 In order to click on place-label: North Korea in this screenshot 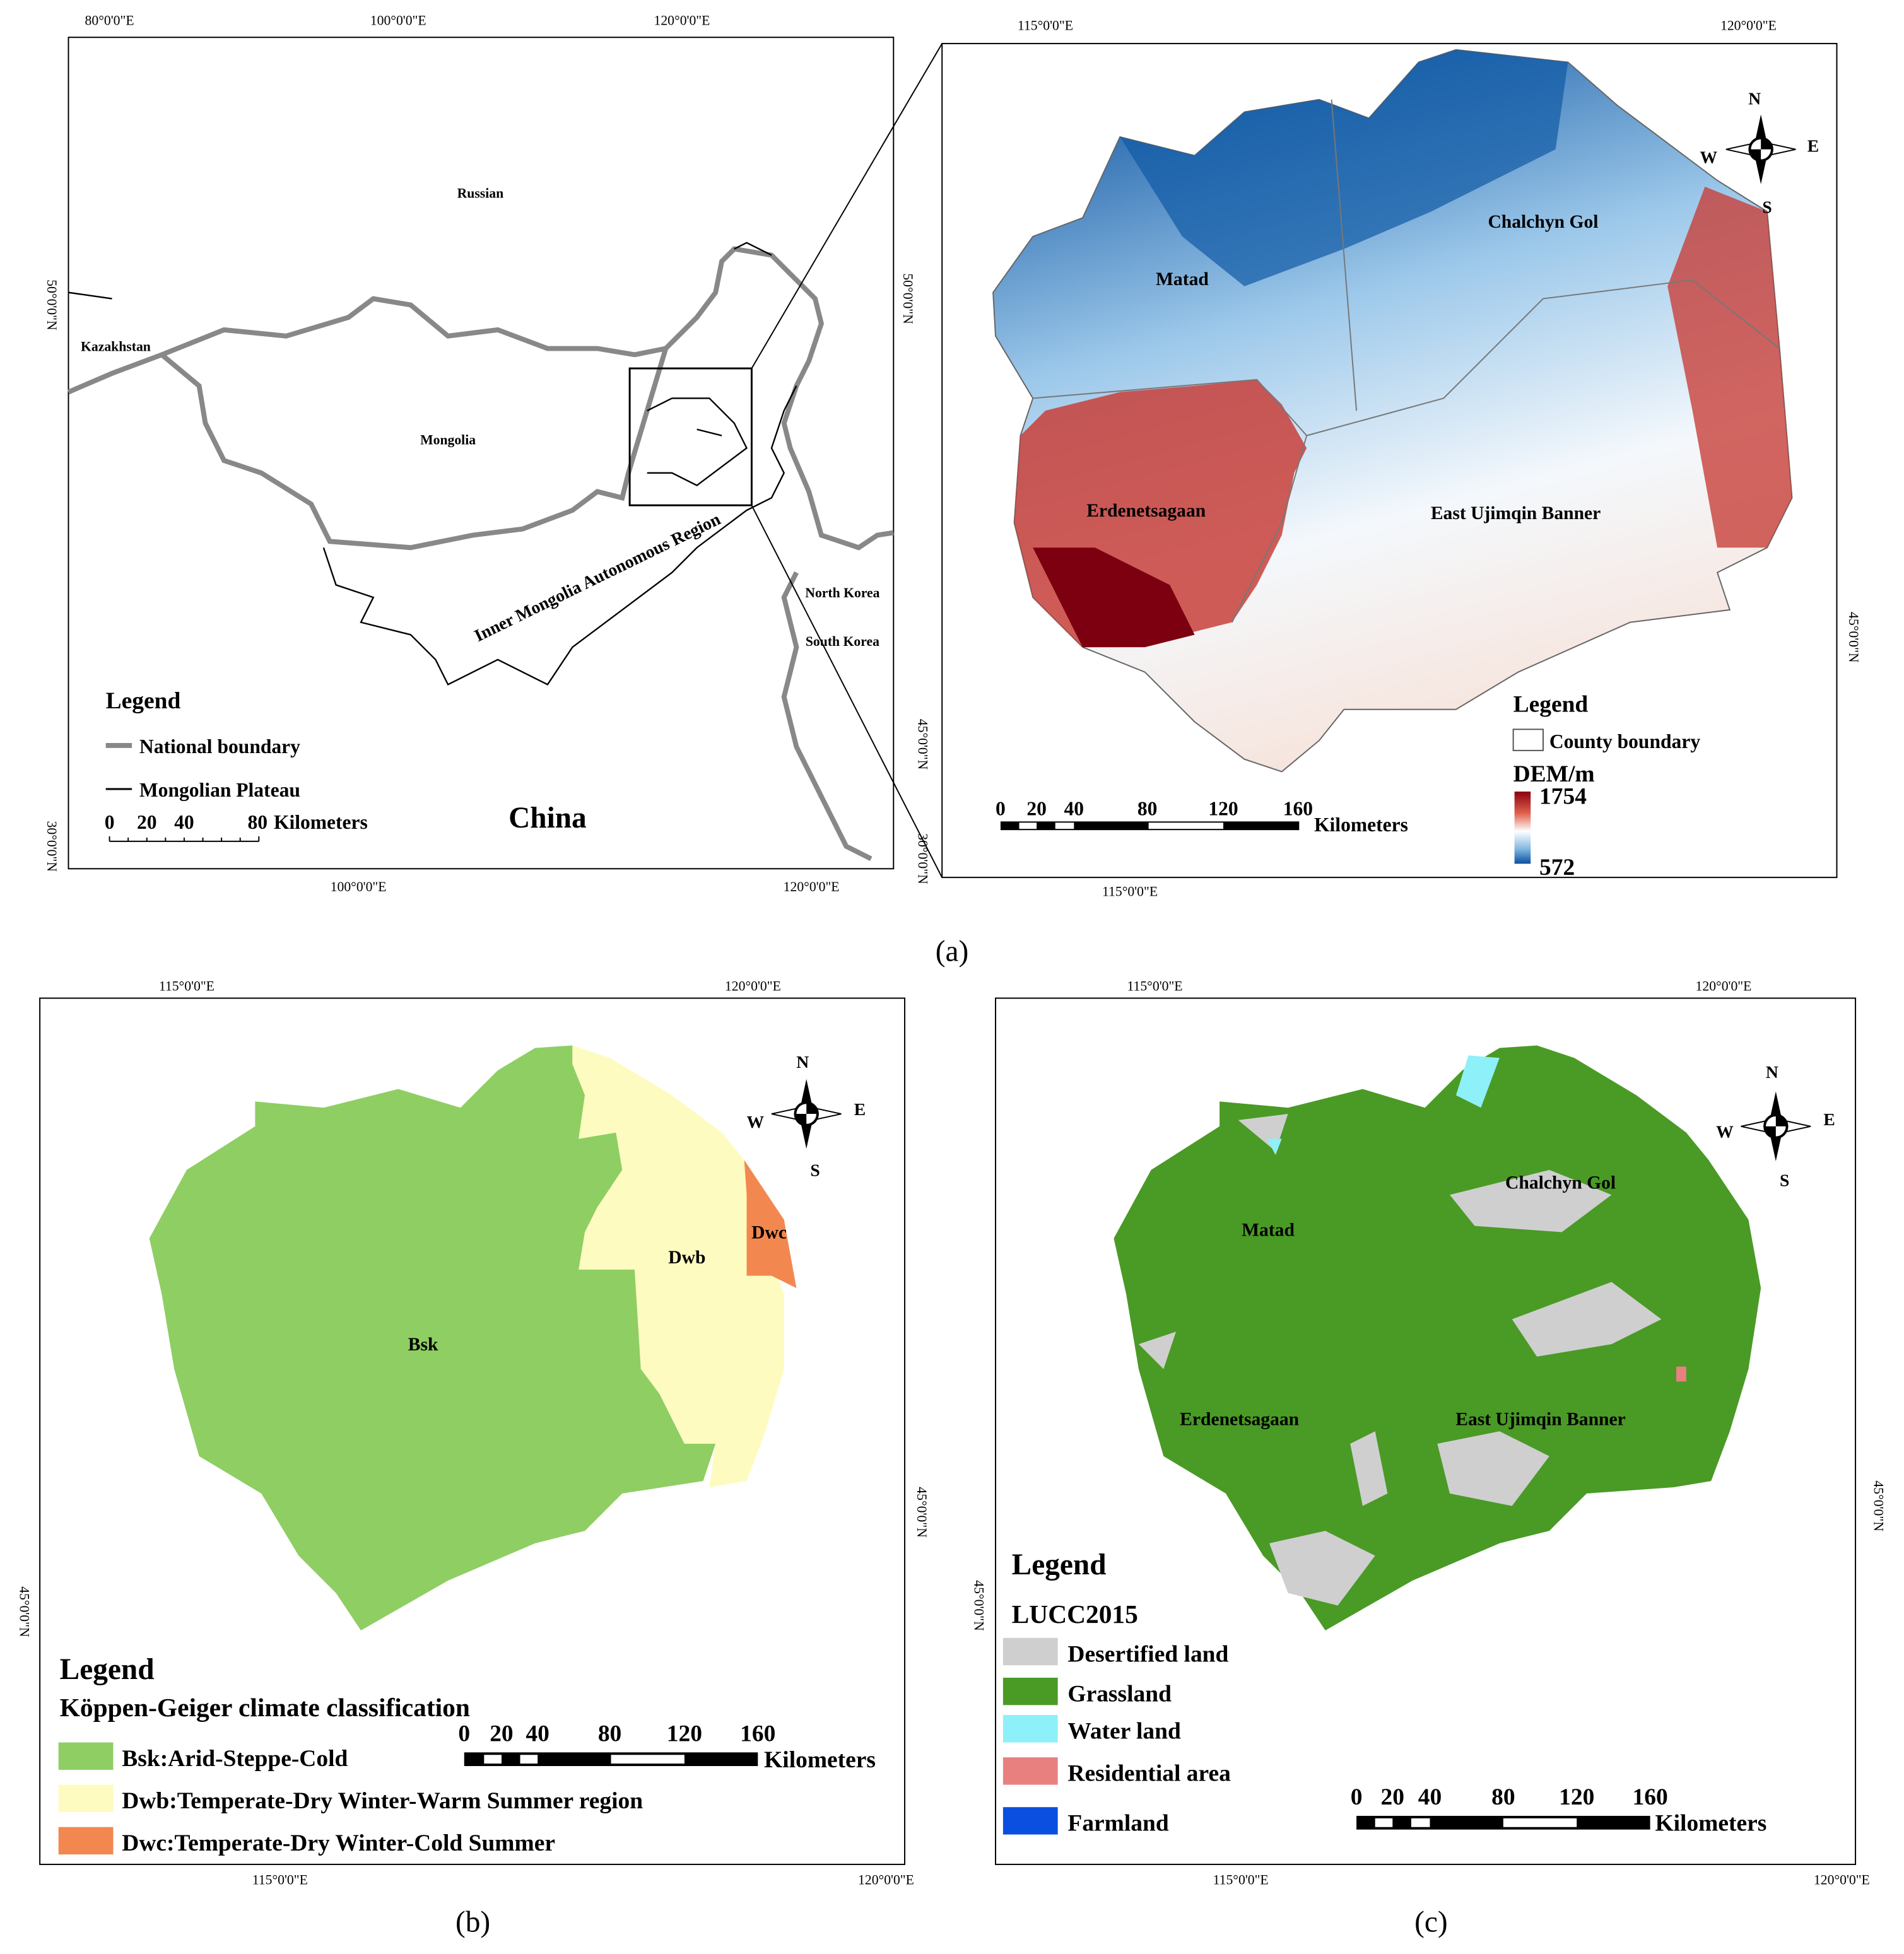, I will do `click(842, 593)`.